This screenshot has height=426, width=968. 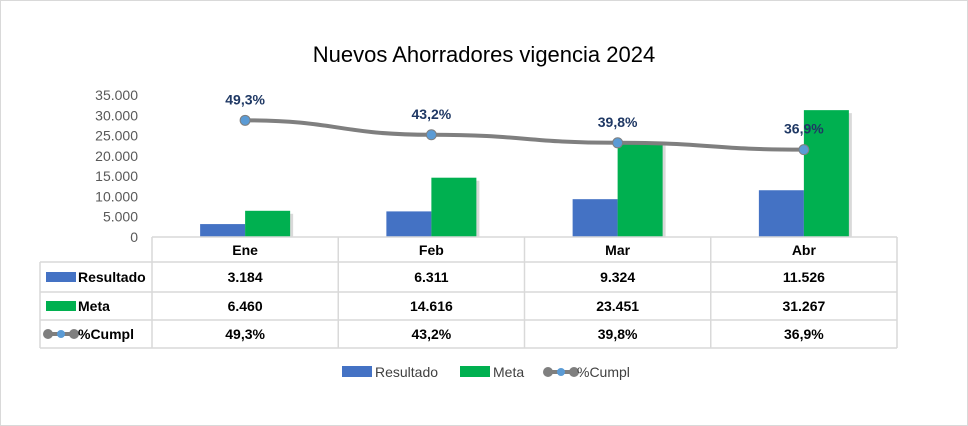 I want to click on table-cell: 49,3%, so click(x=245, y=334).